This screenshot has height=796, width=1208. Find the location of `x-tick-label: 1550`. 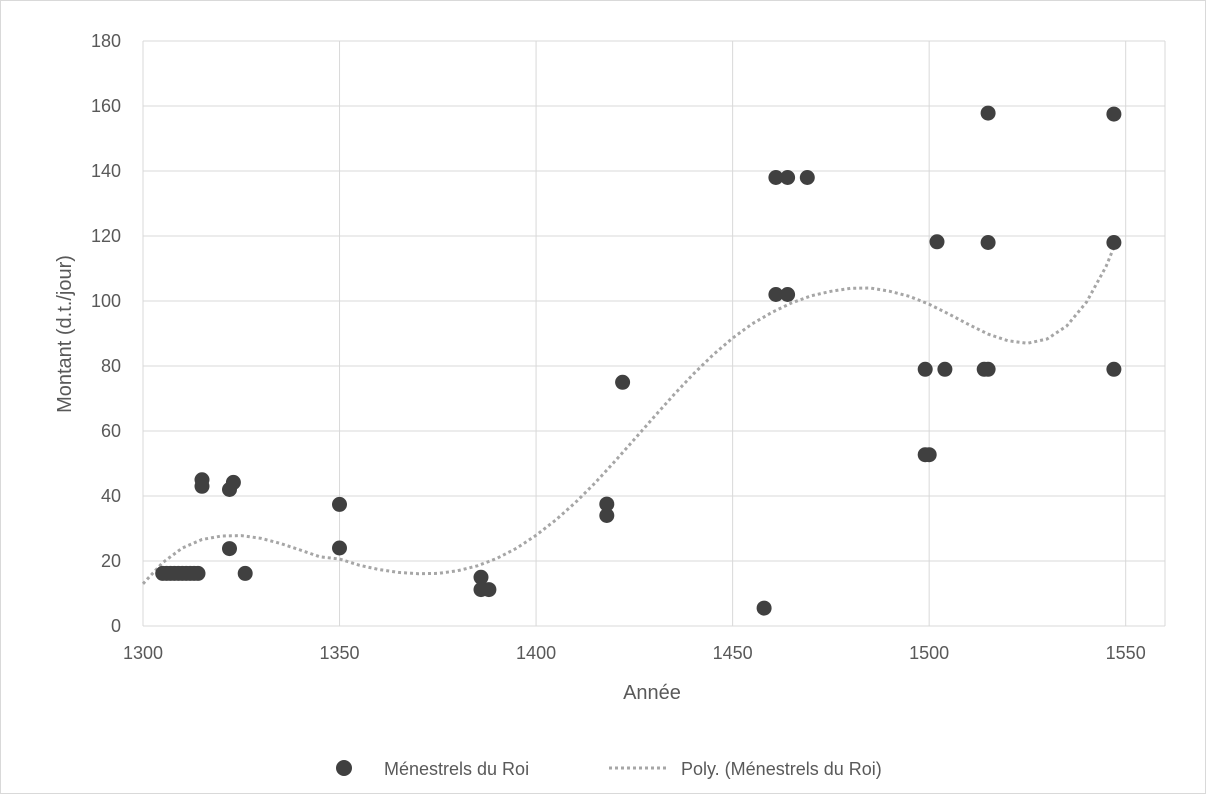

x-tick-label: 1550 is located at coordinates (1126, 653).